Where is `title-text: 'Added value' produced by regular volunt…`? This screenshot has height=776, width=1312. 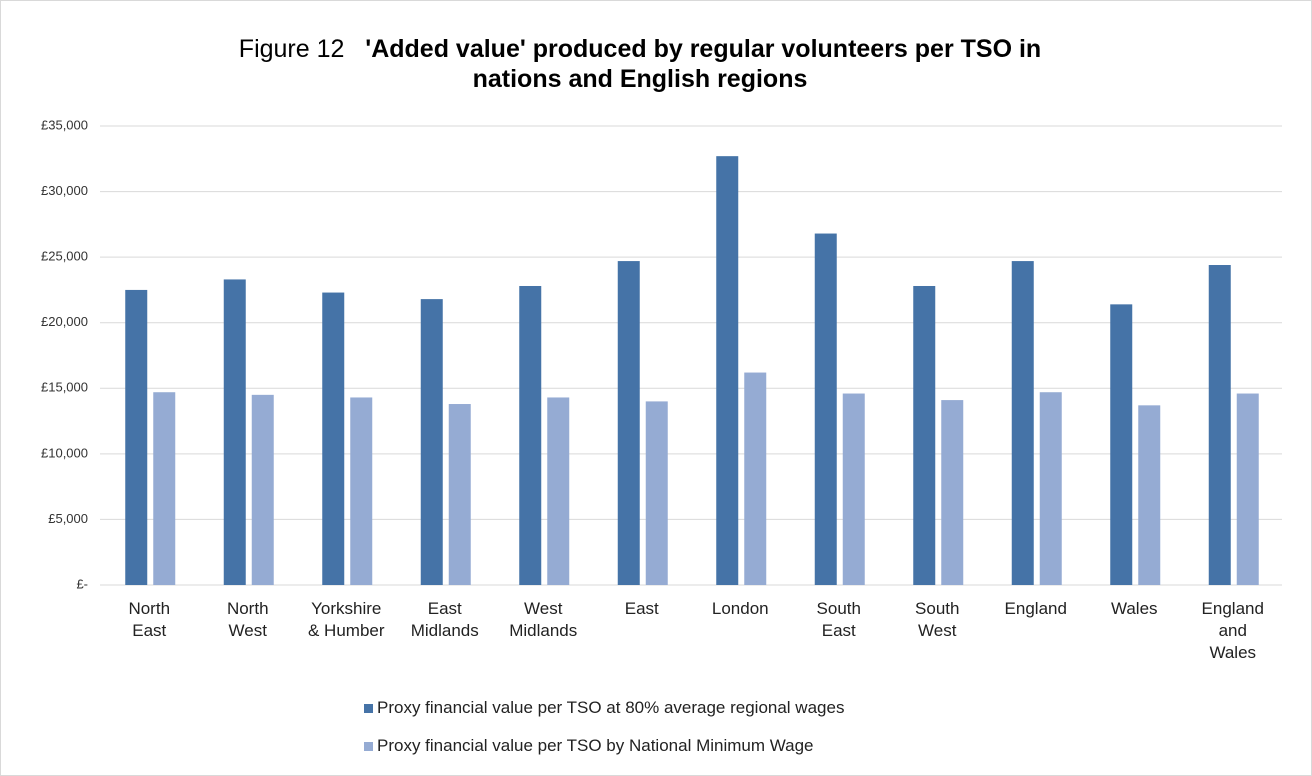 title-text: 'Added value' produced by regular volunt… is located at coordinates (703, 64).